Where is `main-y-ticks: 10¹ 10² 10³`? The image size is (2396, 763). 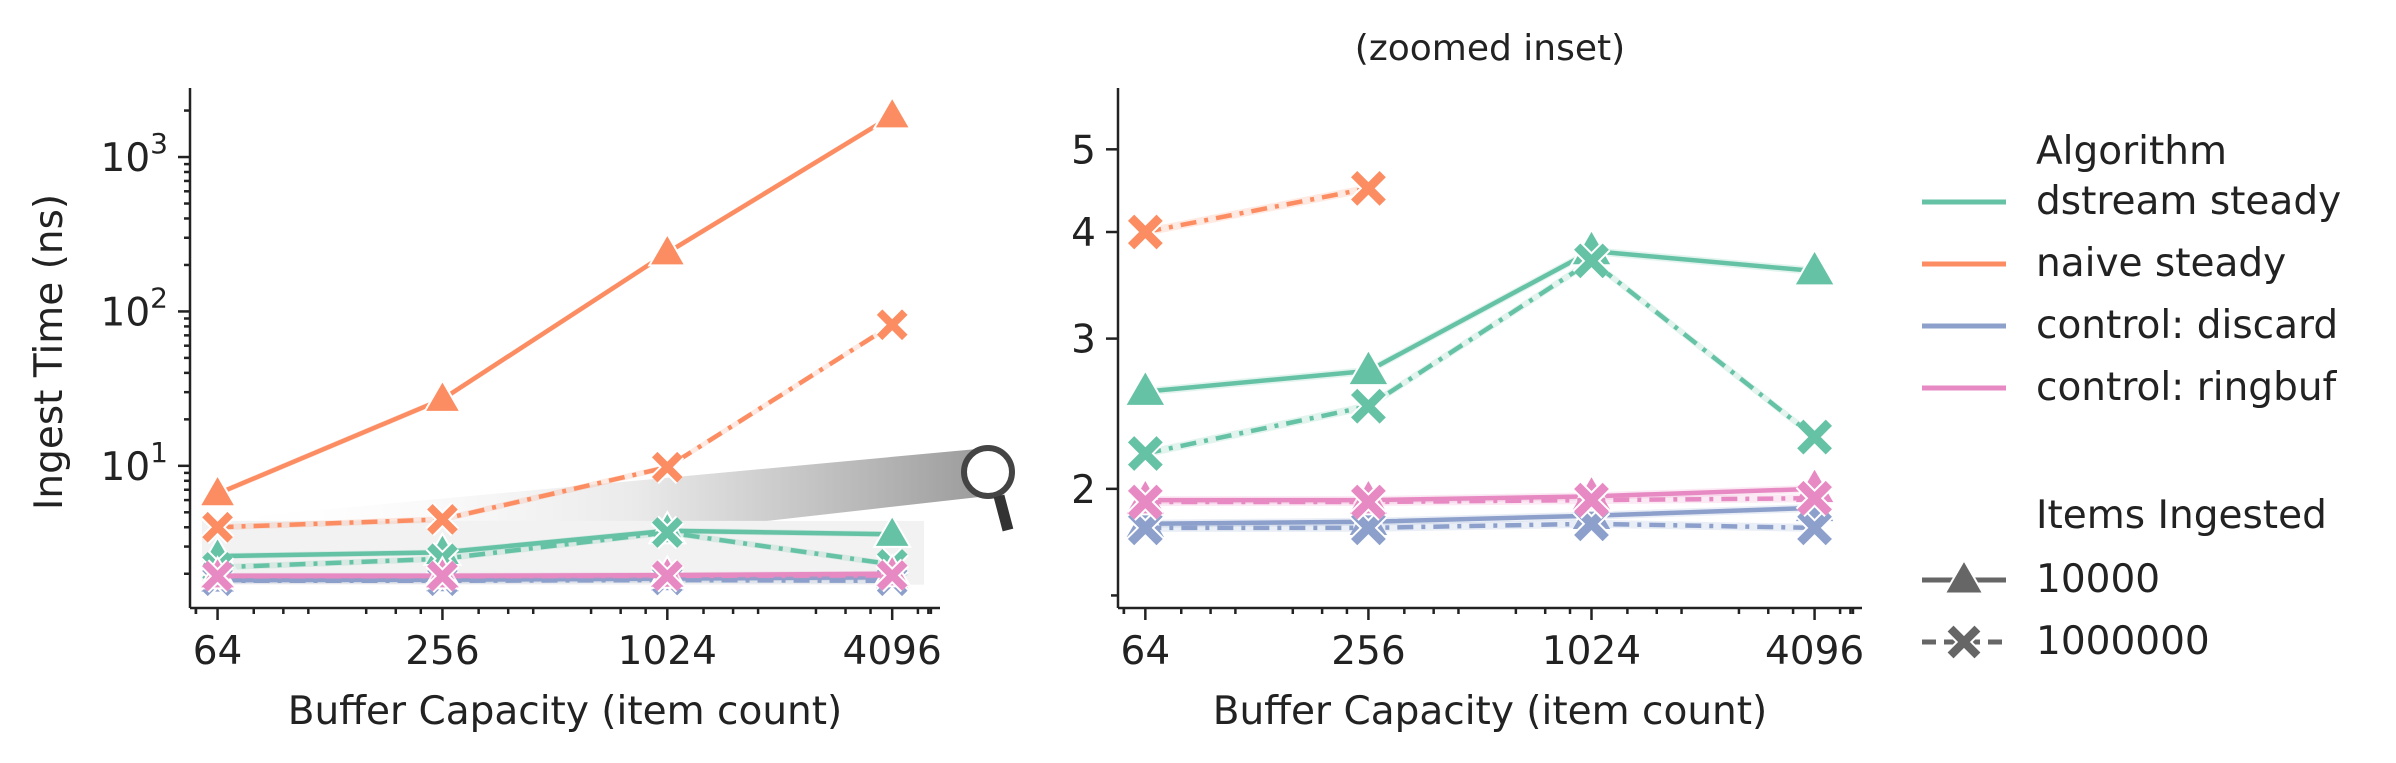
main-y-ticks: 10¹ 10² 10³ is located at coordinates (145, 342).